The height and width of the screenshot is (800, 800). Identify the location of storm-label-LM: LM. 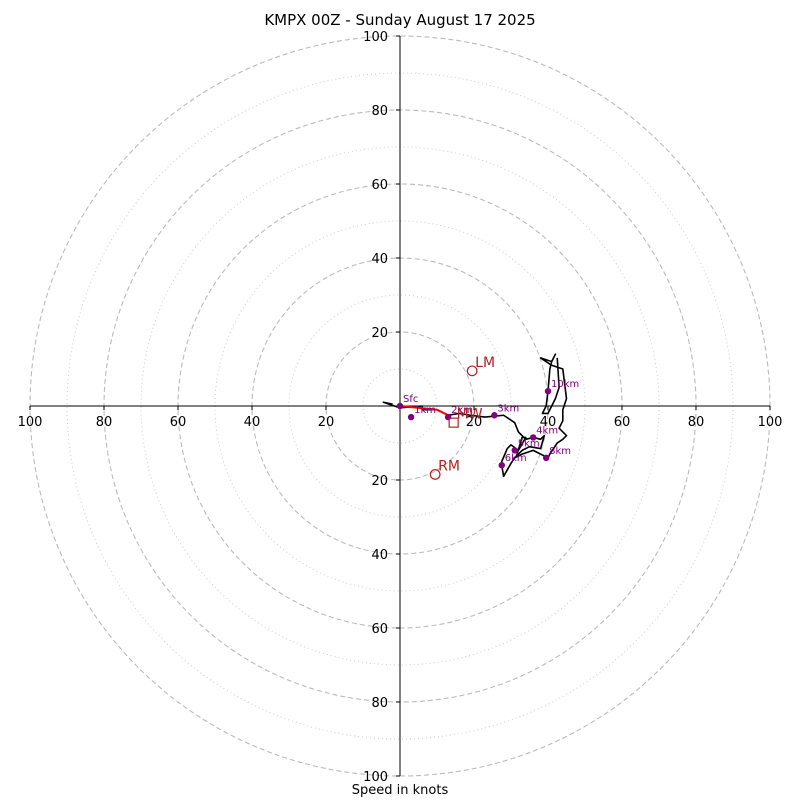
(485, 363).